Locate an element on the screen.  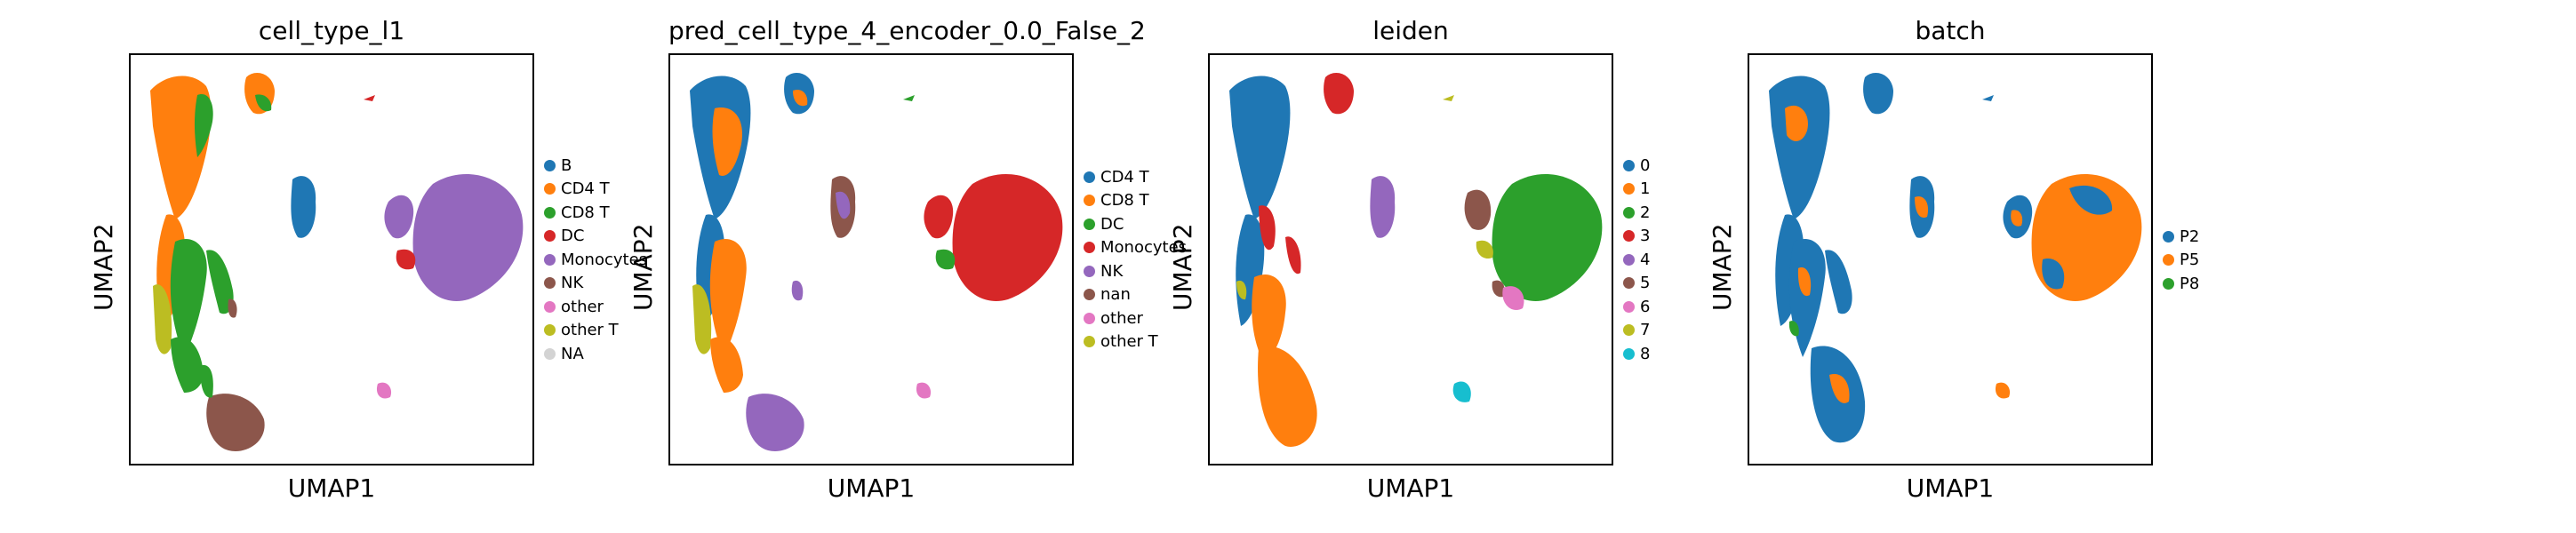
cluster-mono-left is located at coordinates (399, 217).